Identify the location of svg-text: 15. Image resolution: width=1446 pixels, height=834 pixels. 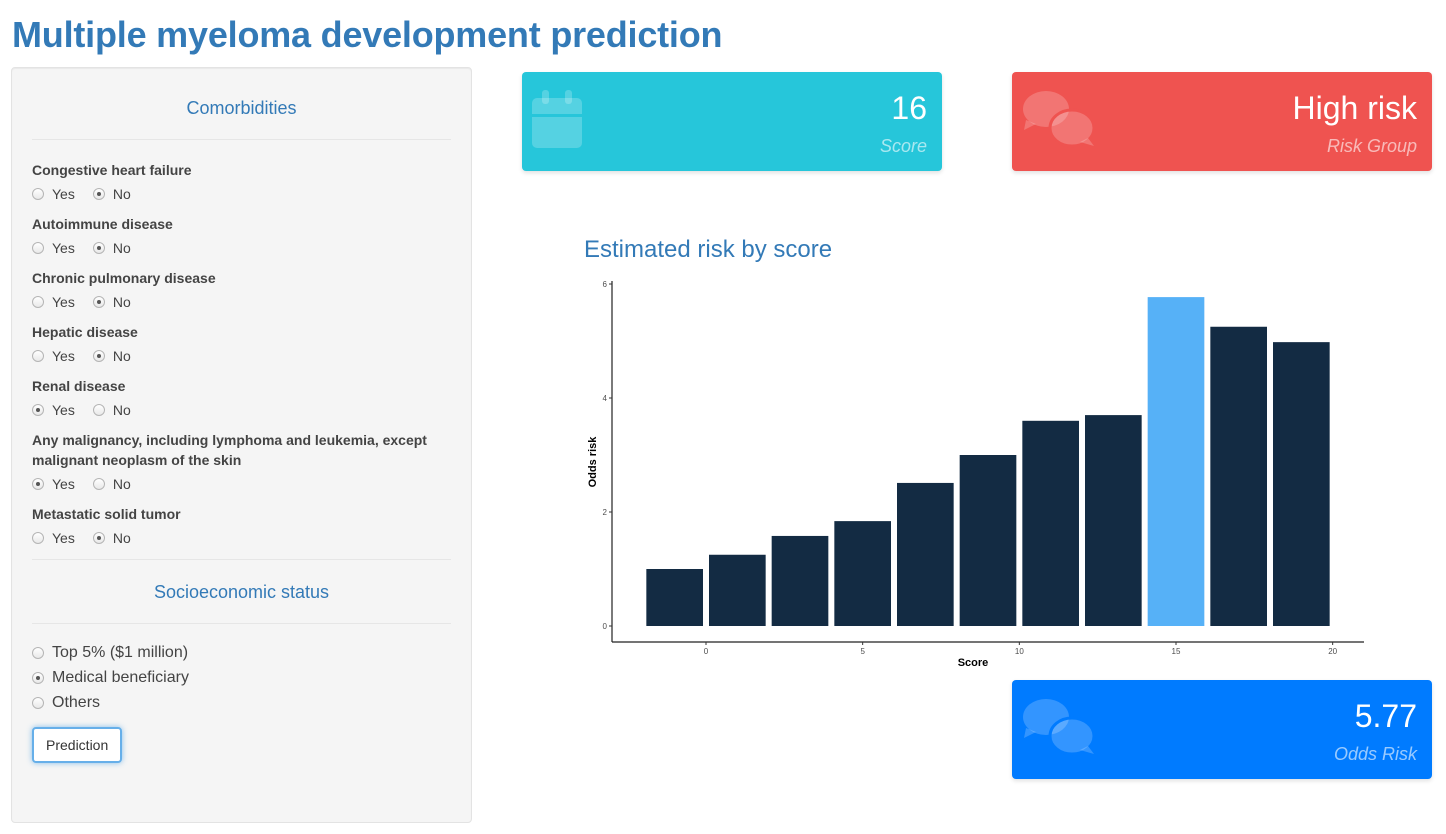
(1176, 651).